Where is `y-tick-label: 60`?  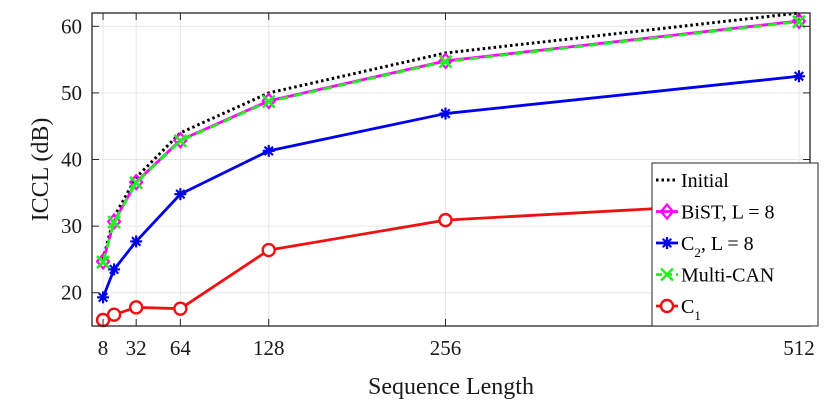
y-tick-label: 60 is located at coordinates (71, 26).